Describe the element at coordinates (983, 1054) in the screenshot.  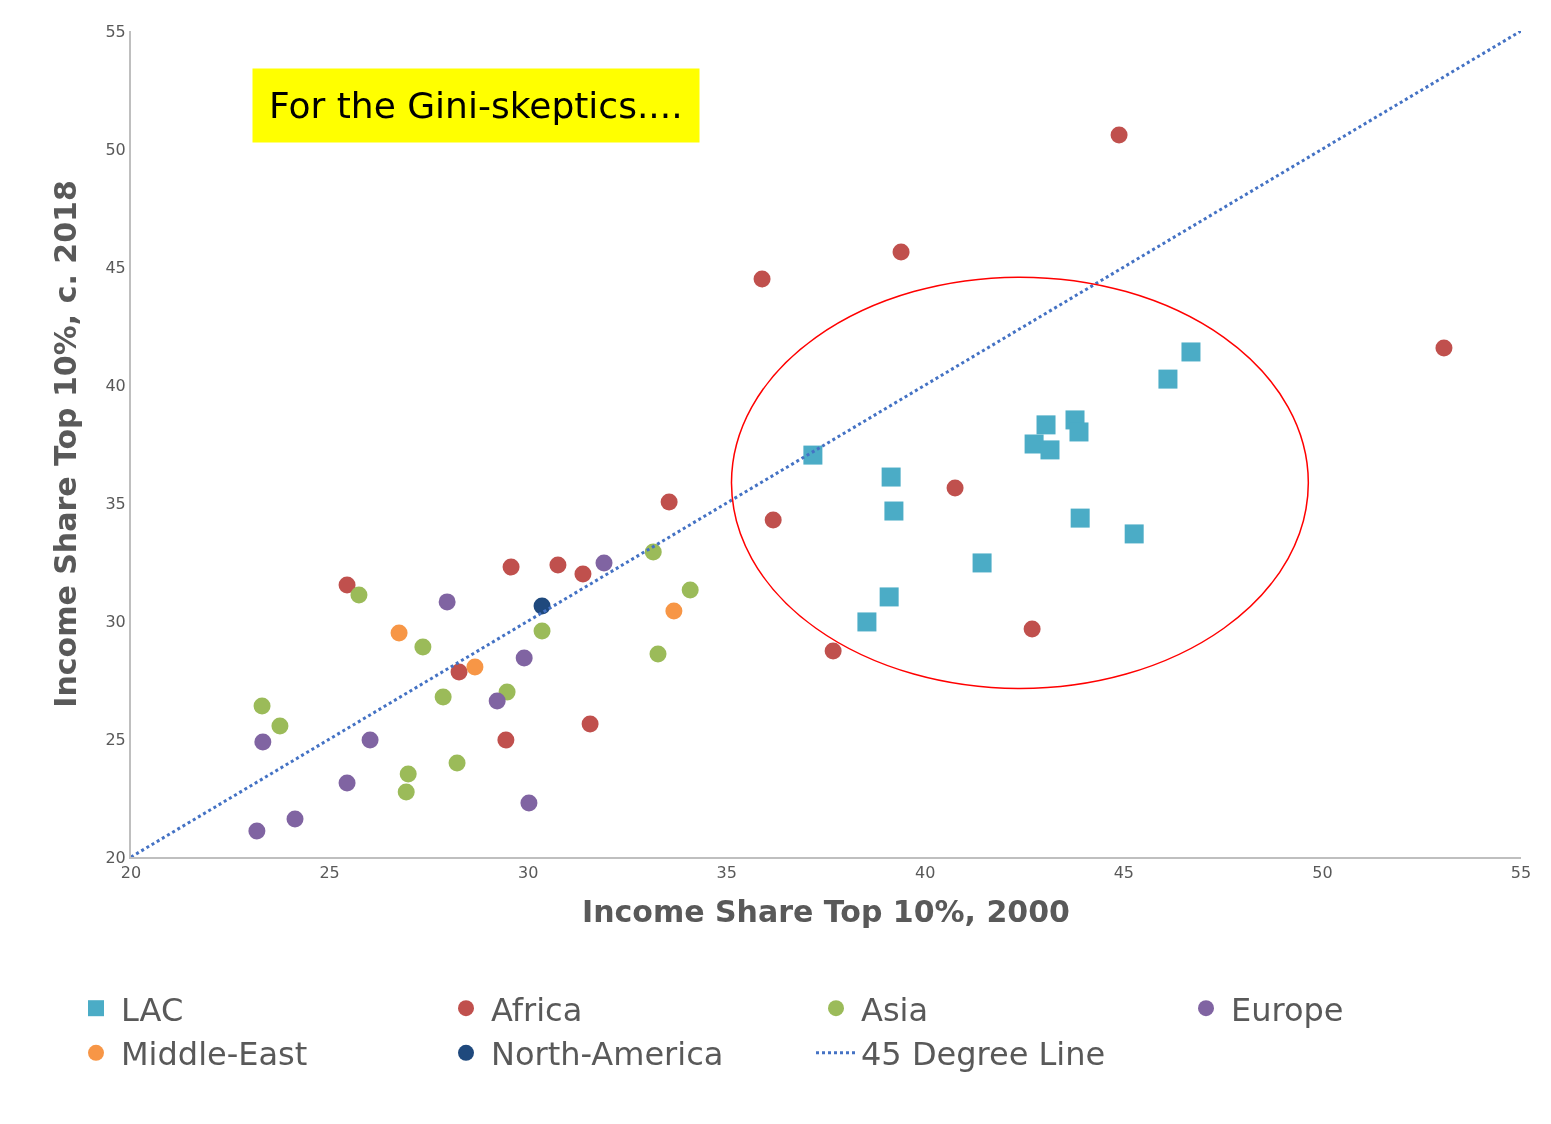
I see `legend-label: 45 Degree Line` at that location.